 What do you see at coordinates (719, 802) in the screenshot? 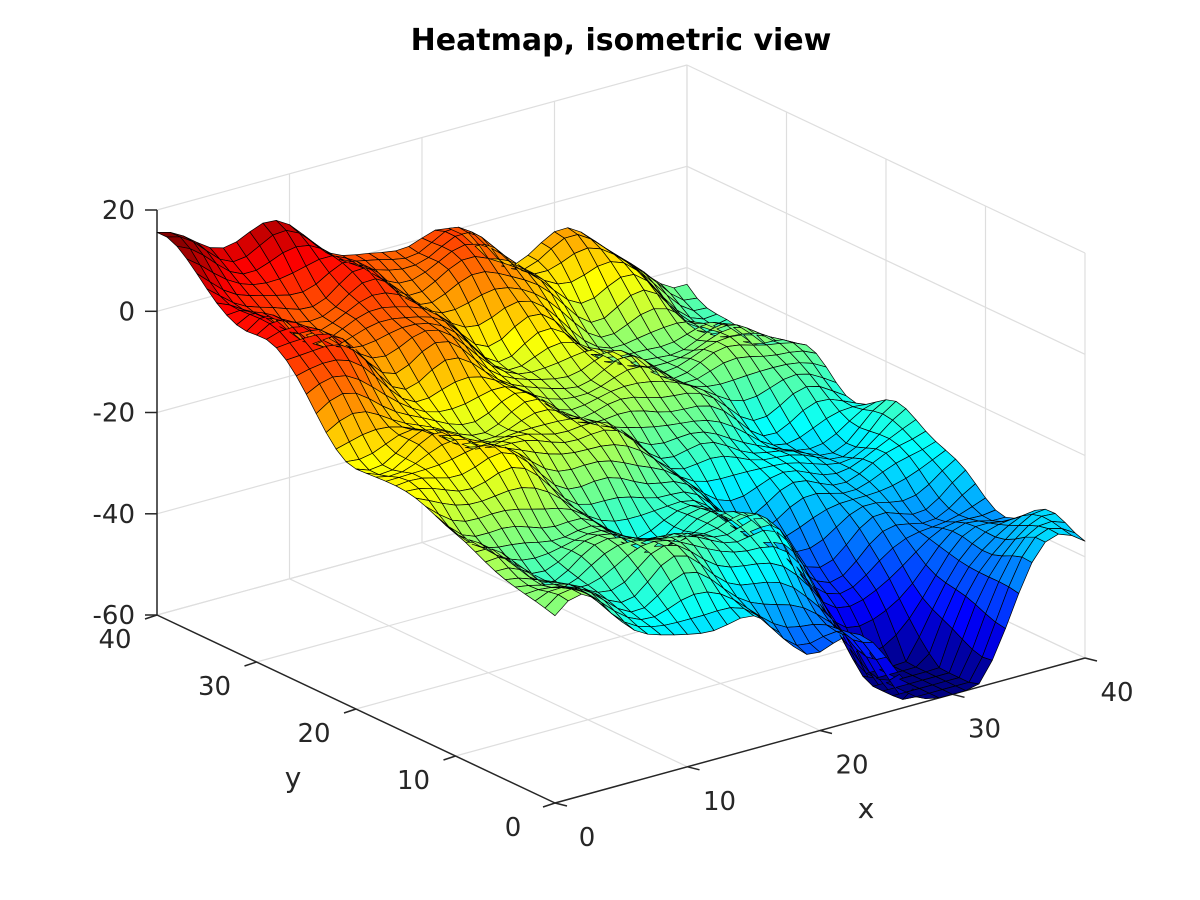
I see `x-tick-label: 10` at bounding box center [719, 802].